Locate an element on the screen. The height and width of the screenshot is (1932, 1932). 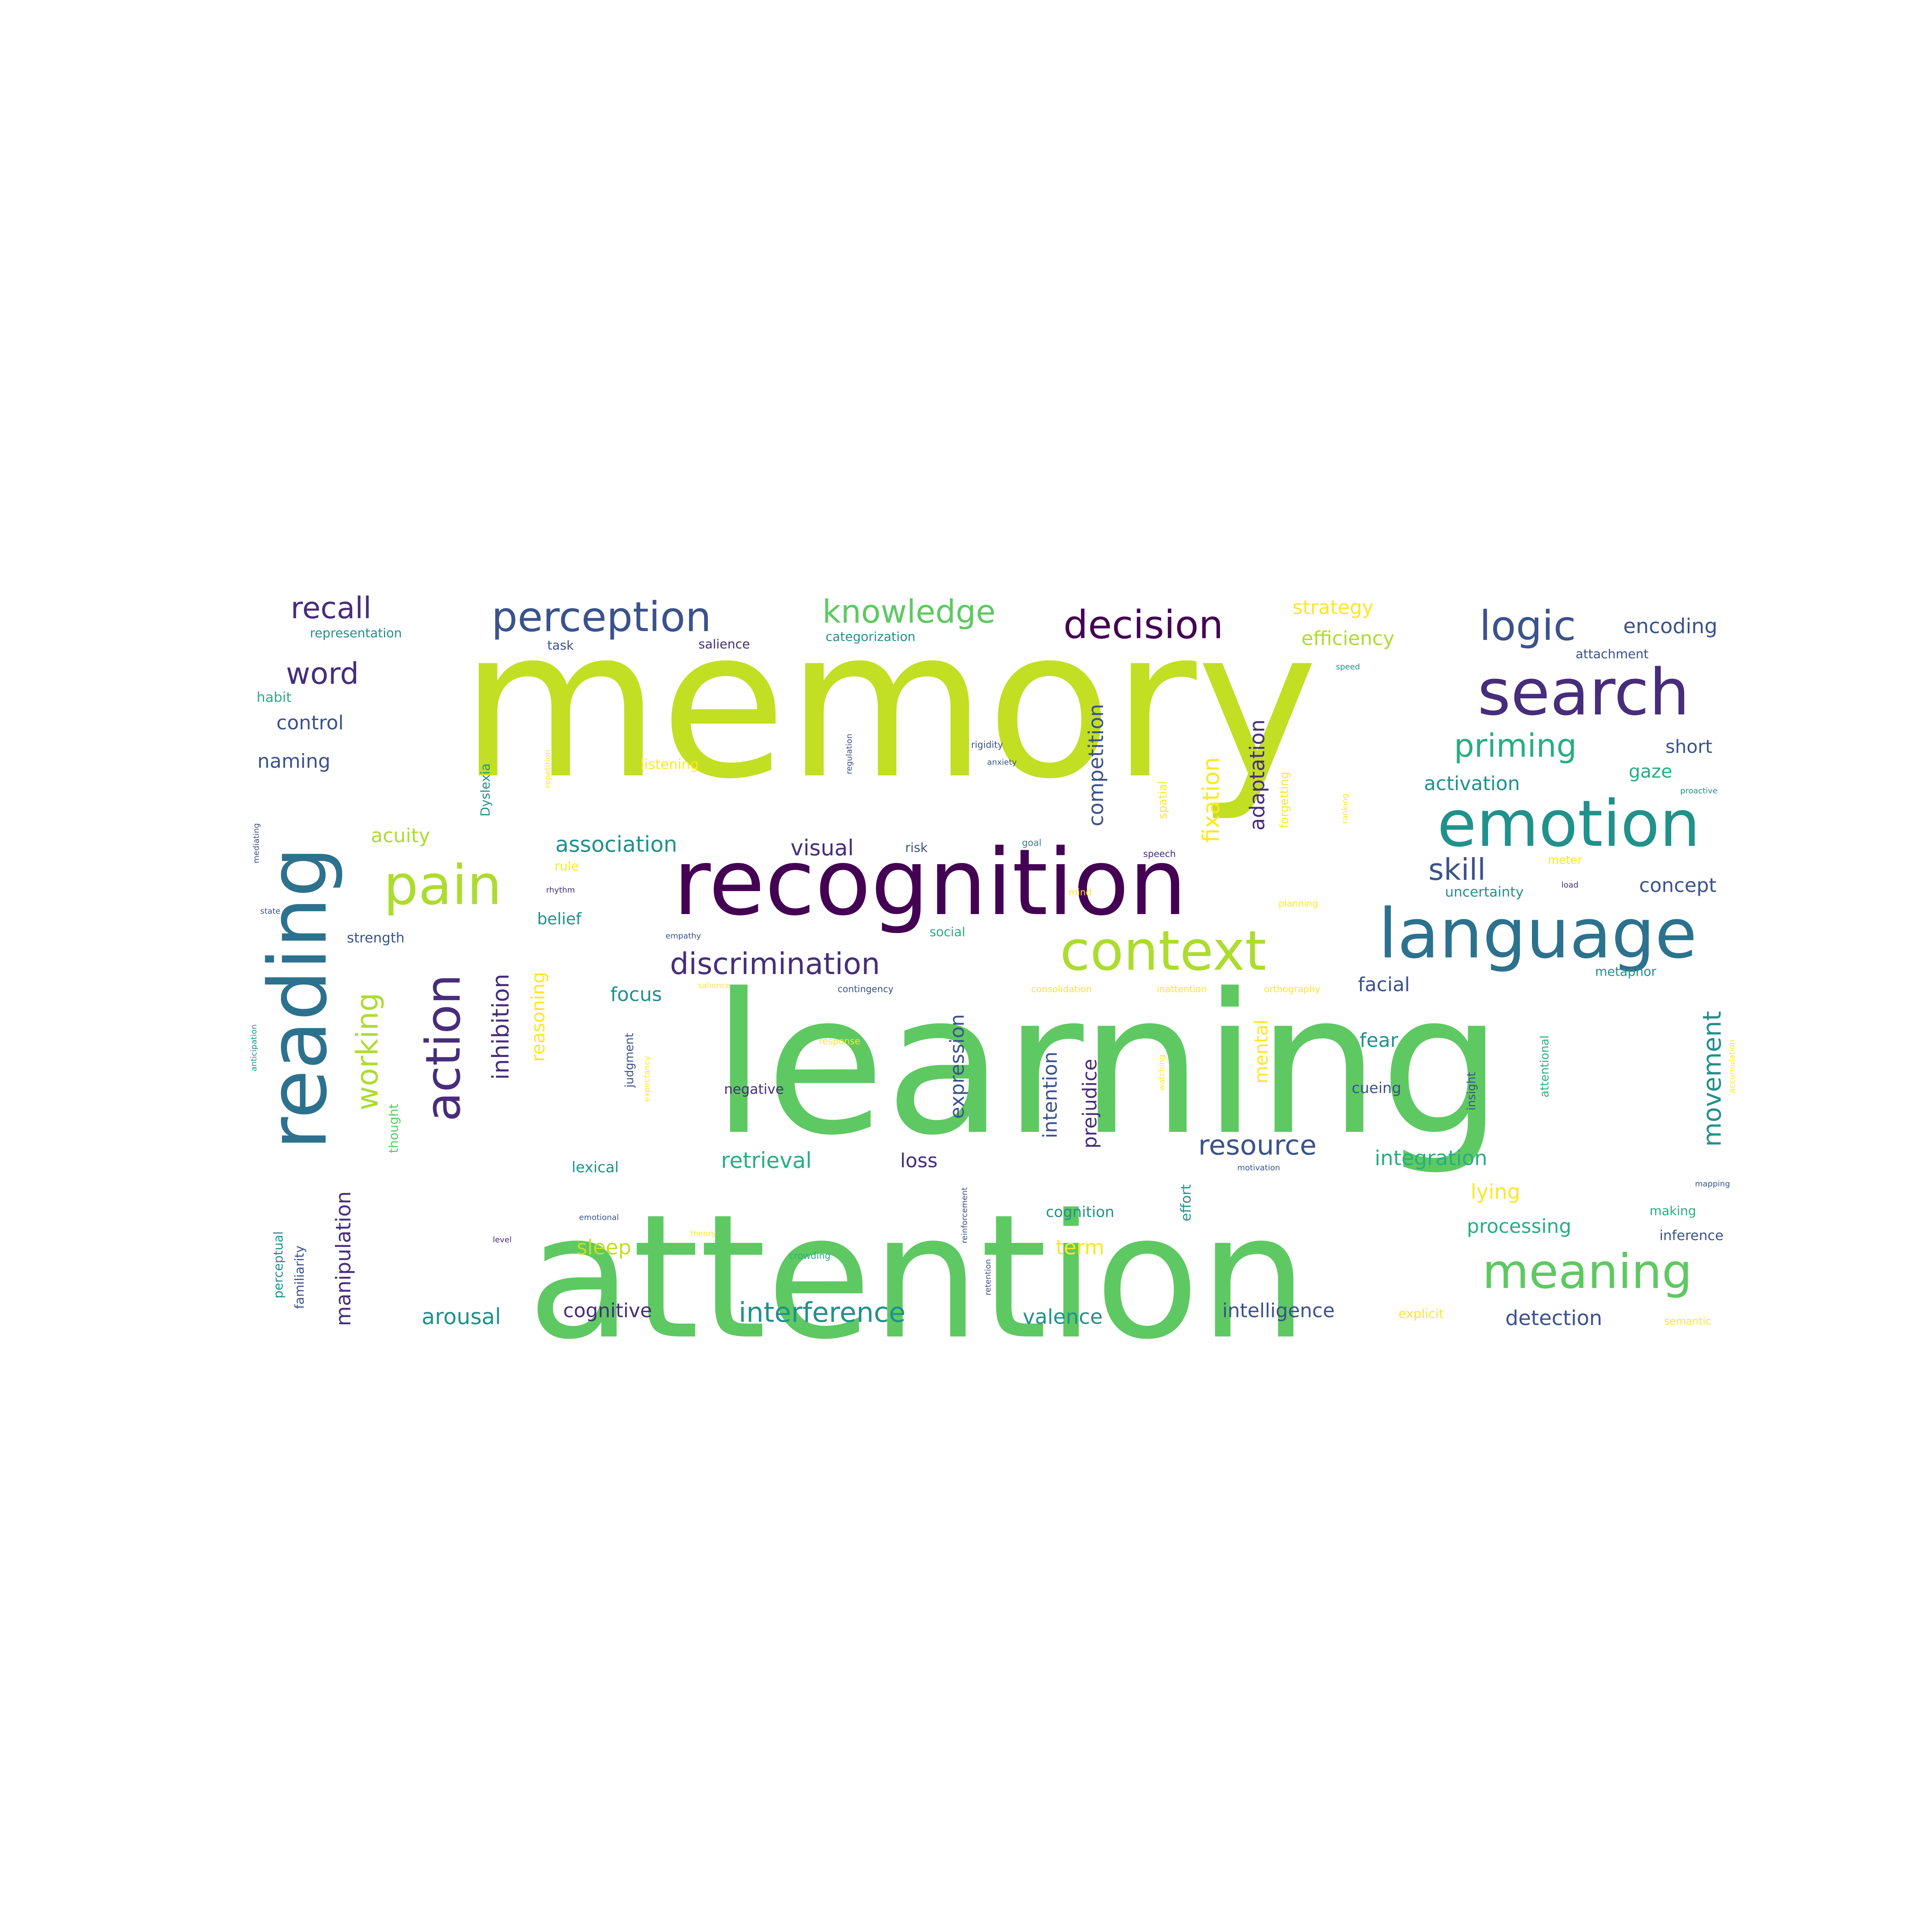
word-thought: thought is located at coordinates (394, 1128).